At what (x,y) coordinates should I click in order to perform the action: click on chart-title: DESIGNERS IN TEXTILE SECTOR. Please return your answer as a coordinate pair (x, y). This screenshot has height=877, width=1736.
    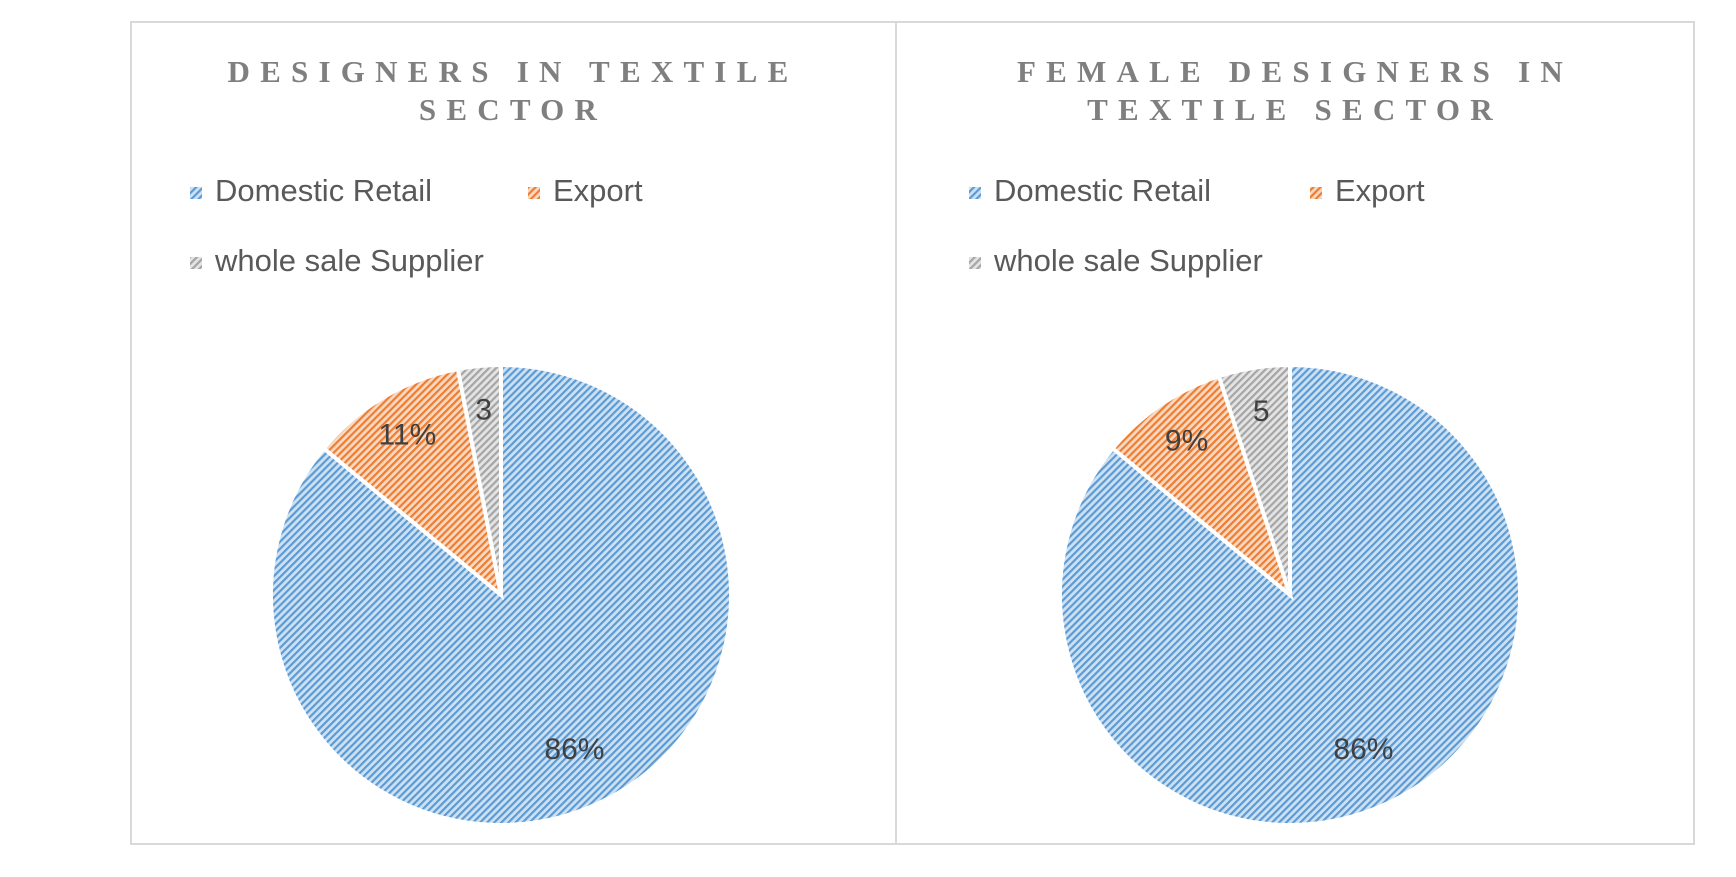
    Looking at the image, I should click on (513, 90).